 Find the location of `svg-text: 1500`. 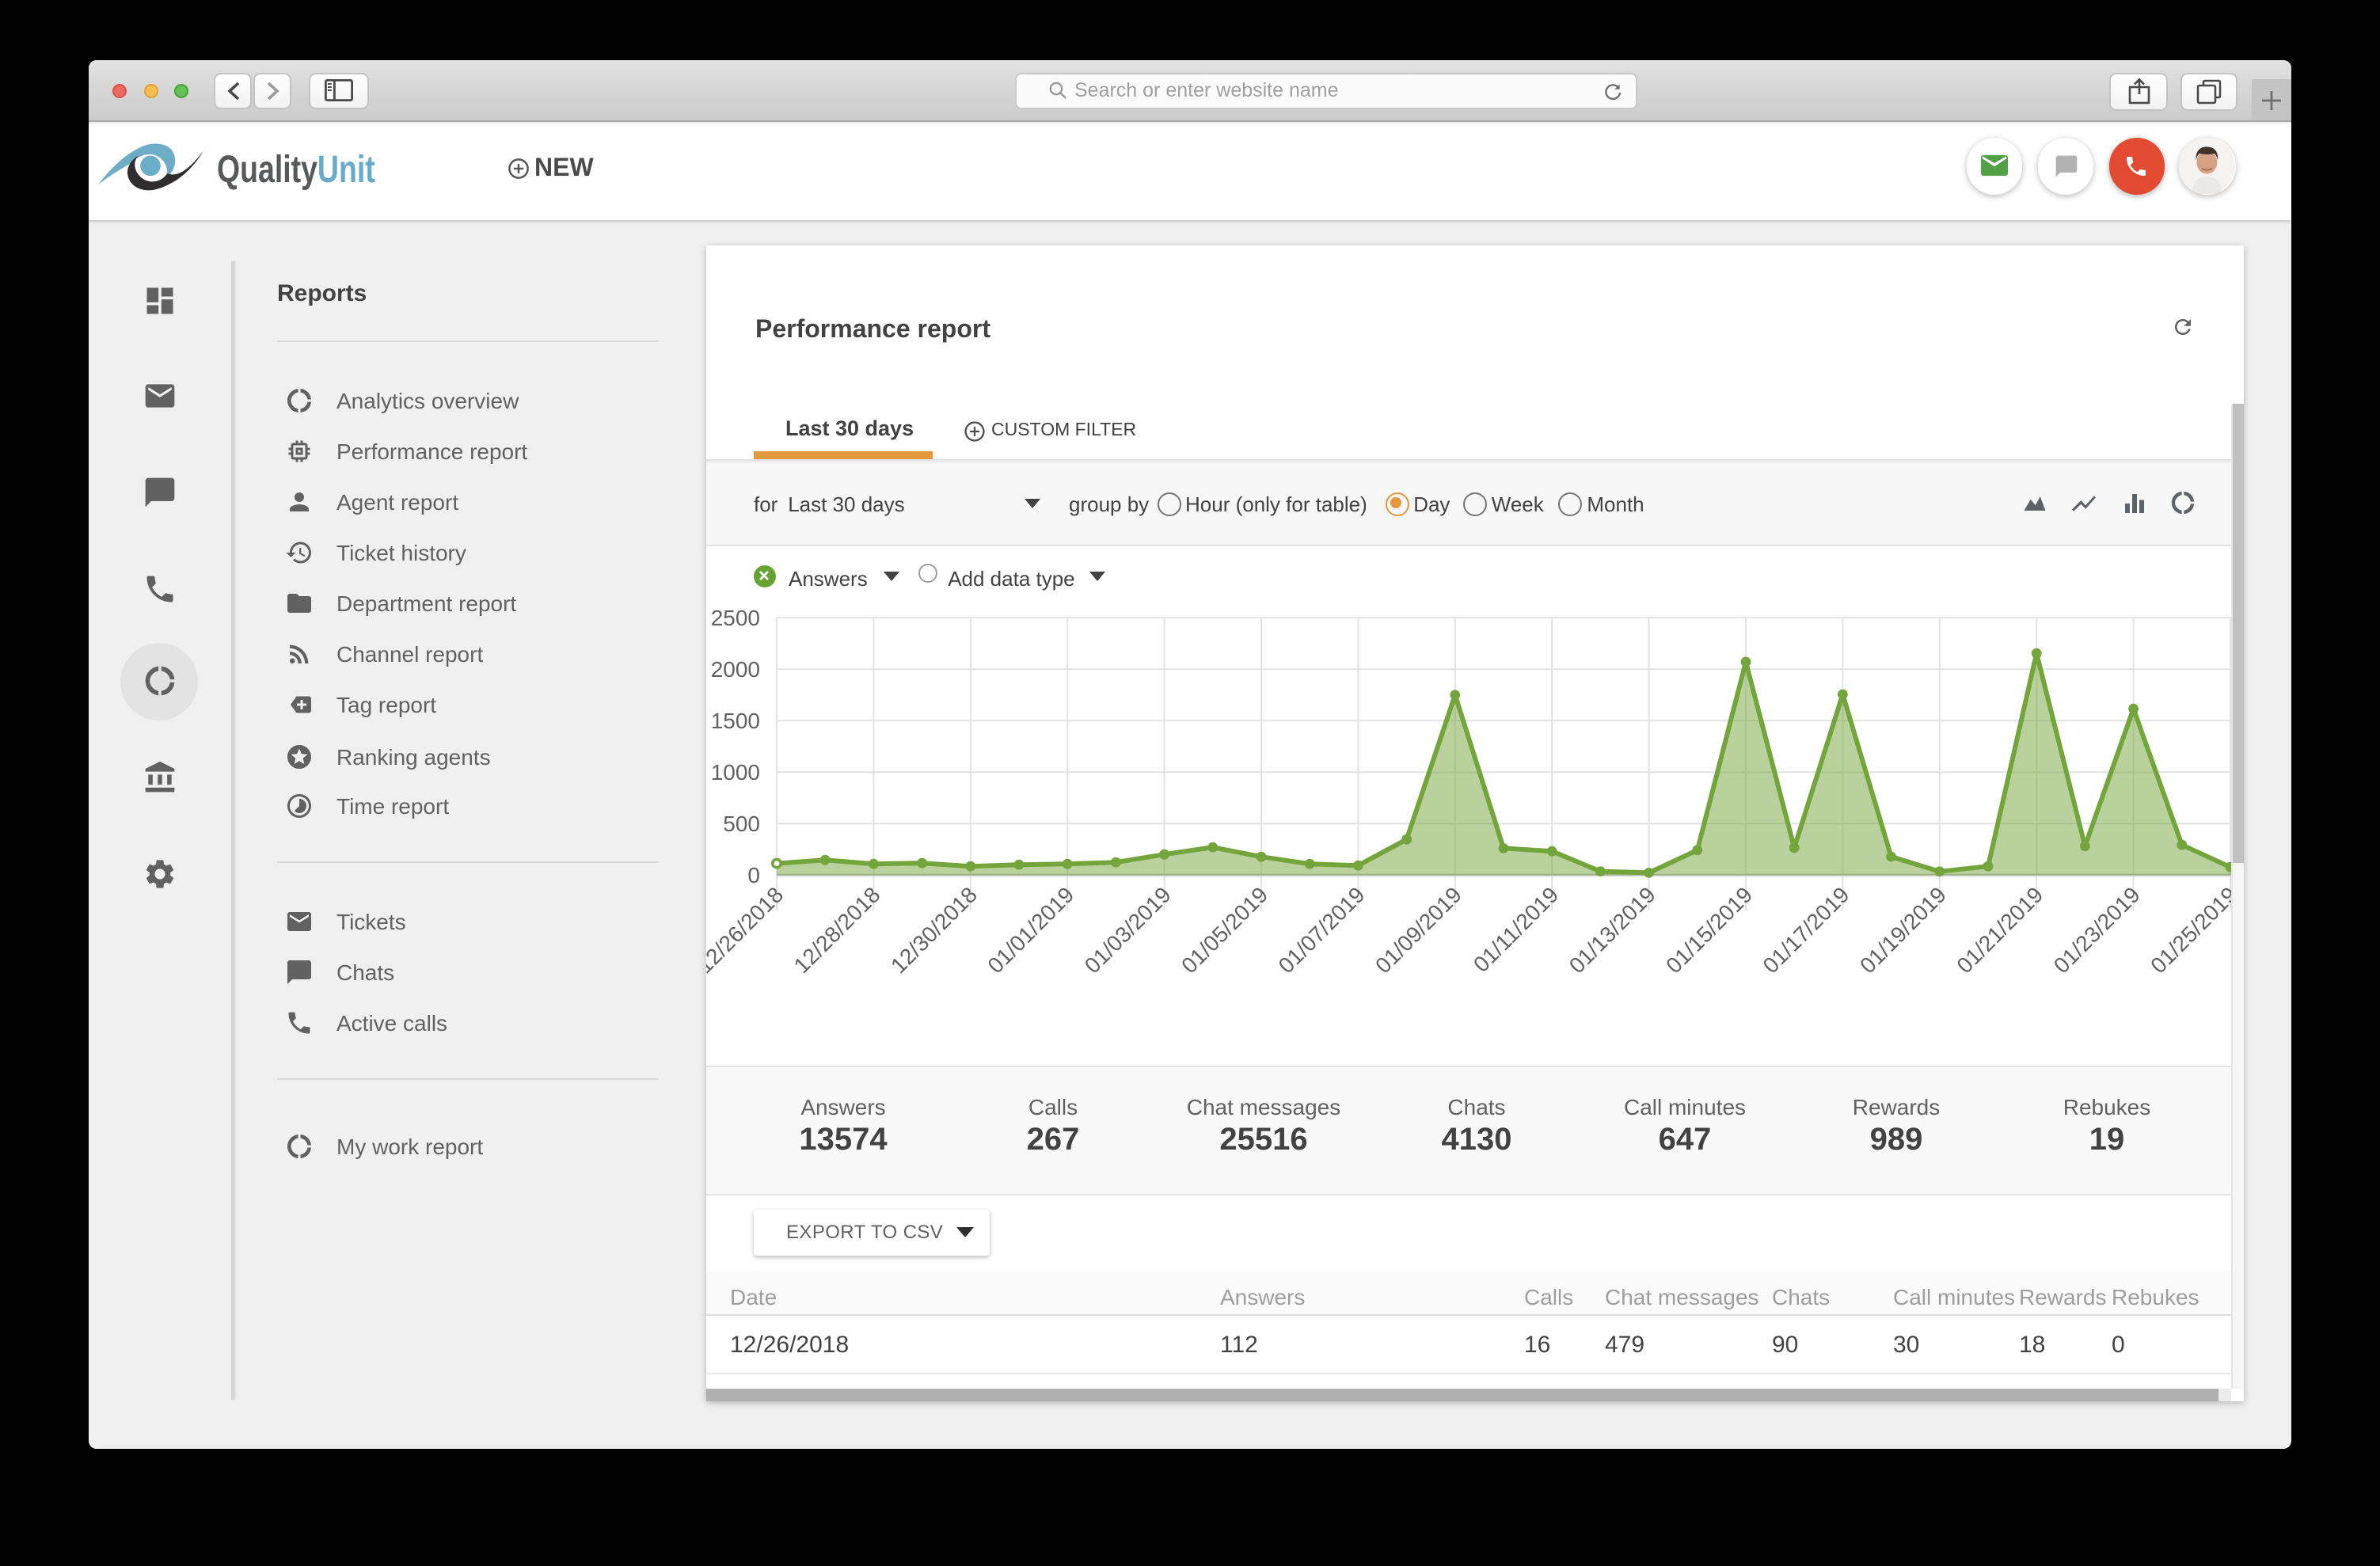

svg-text: 1500 is located at coordinates (735, 721).